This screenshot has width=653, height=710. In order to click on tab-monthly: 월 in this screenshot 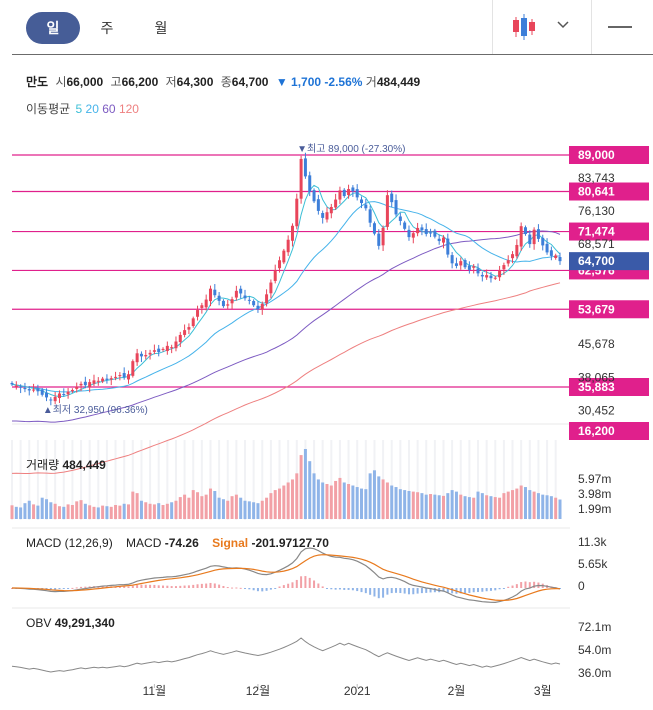, I will do `click(161, 28)`.